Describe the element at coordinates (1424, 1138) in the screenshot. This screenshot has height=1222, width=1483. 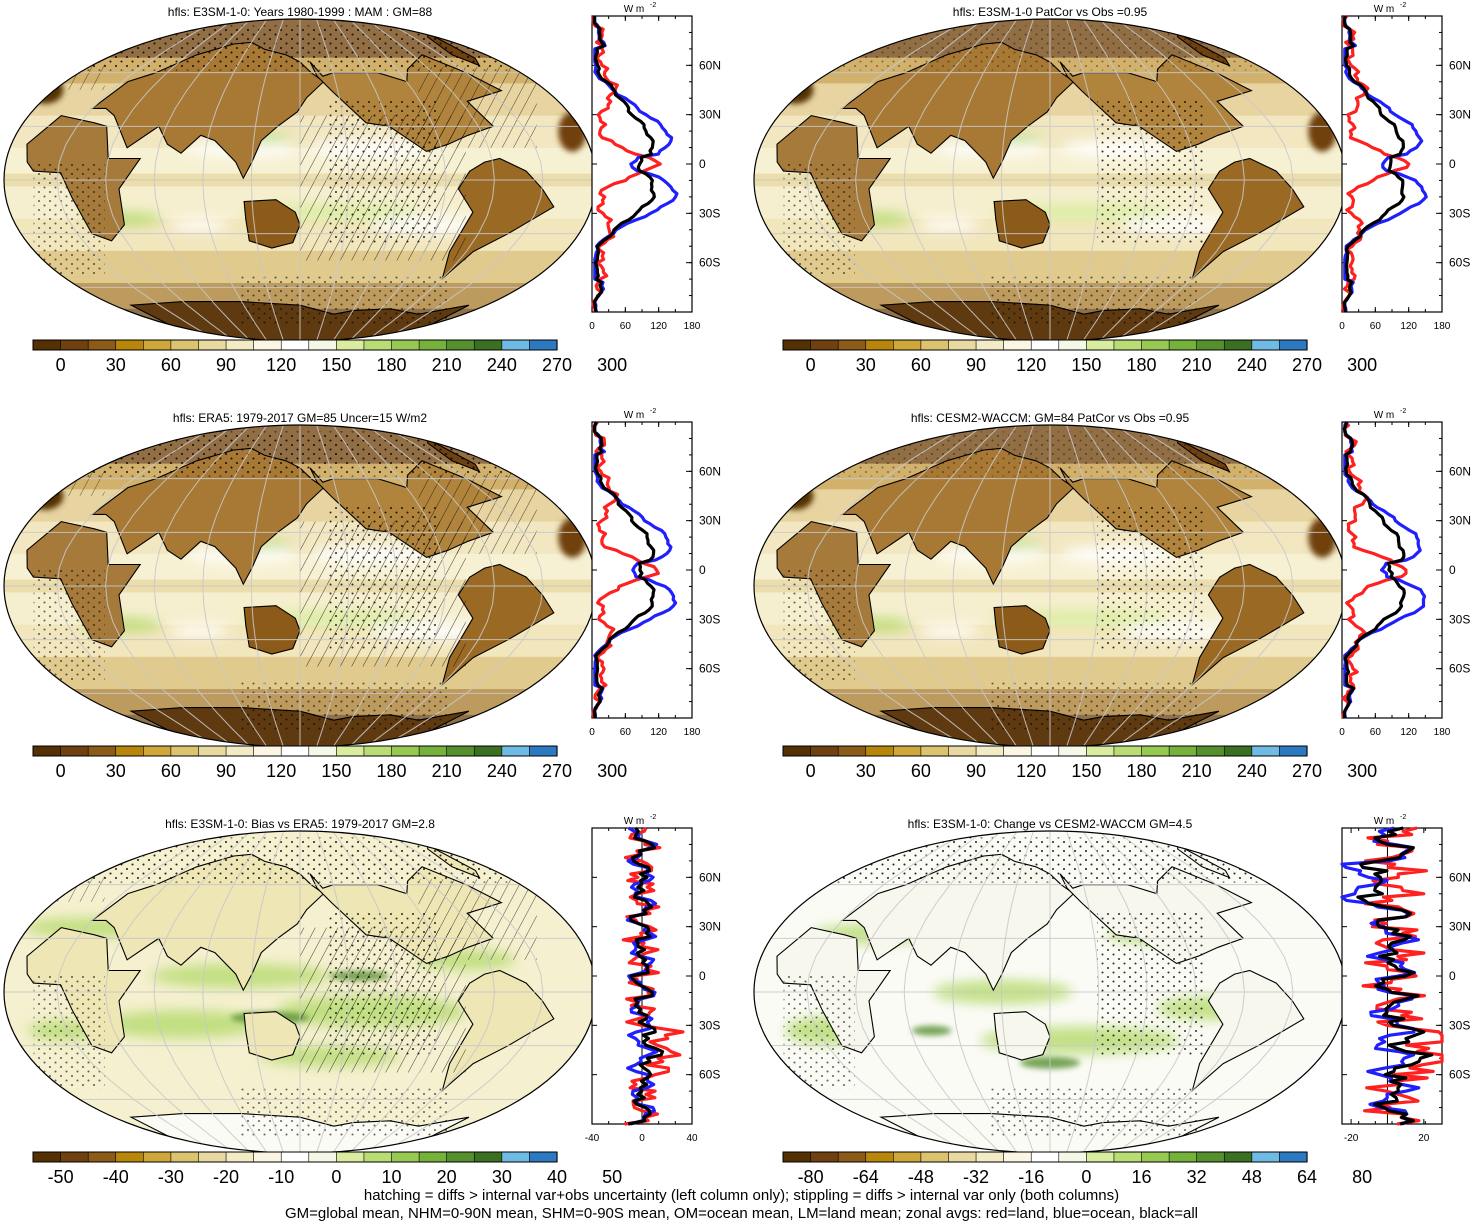
I see `zonal-xtick-label: 20` at that location.